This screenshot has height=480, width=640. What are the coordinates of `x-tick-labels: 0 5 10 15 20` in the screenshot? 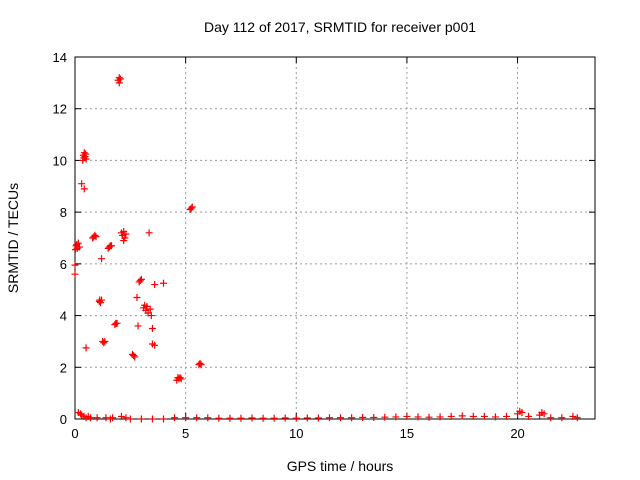 It's located at (297, 433).